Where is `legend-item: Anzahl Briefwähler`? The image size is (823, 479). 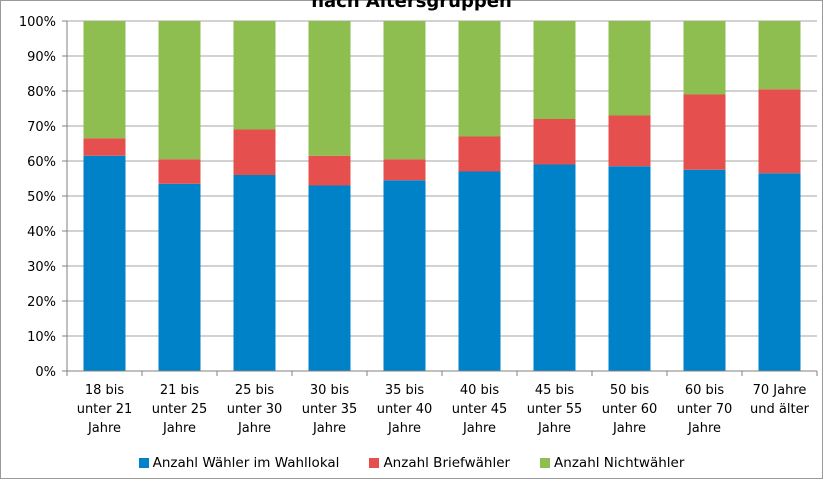 legend-item: Anzahl Briefwähler is located at coordinates (439, 463).